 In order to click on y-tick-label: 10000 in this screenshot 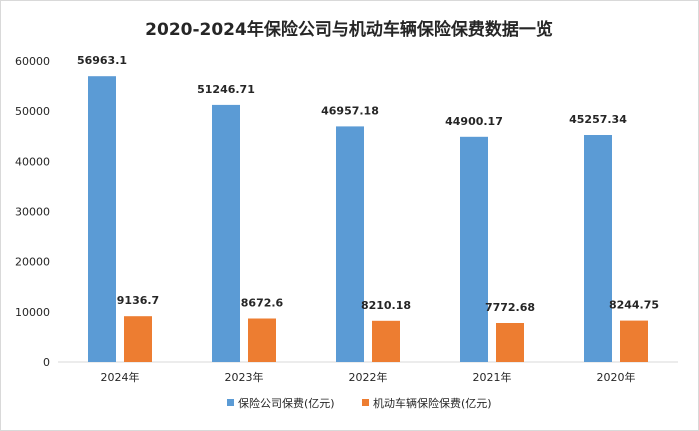, I will do `click(32, 312)`.